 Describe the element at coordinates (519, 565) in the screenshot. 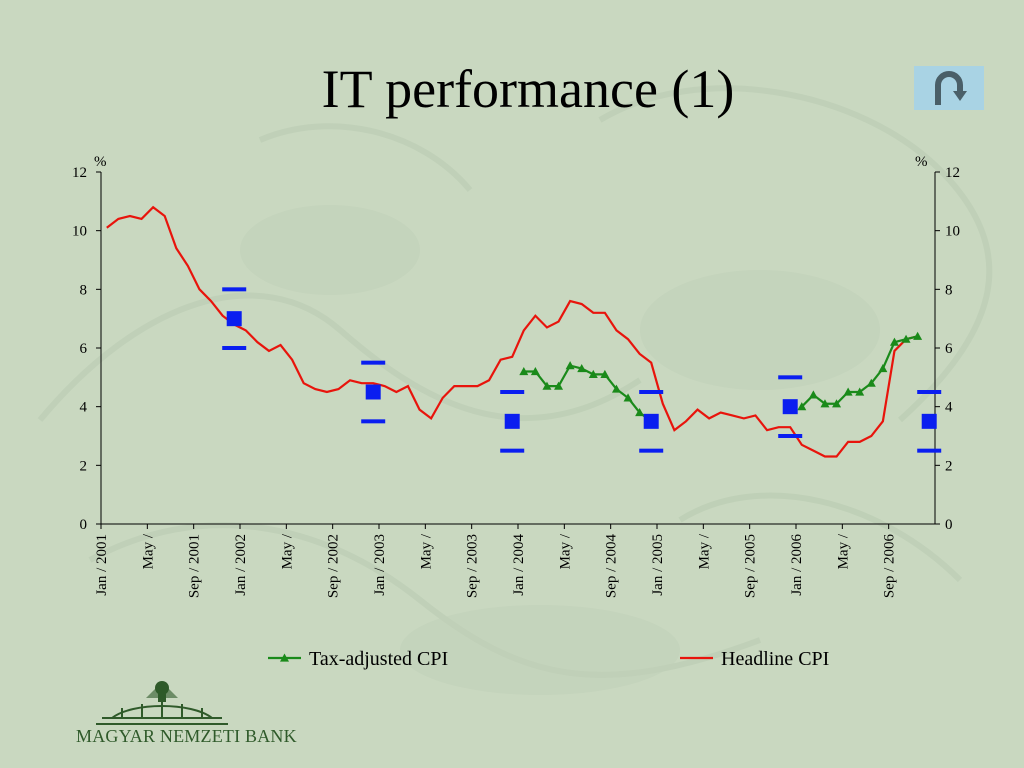

I see `x-tick-label: Jan / 2004` at that location.